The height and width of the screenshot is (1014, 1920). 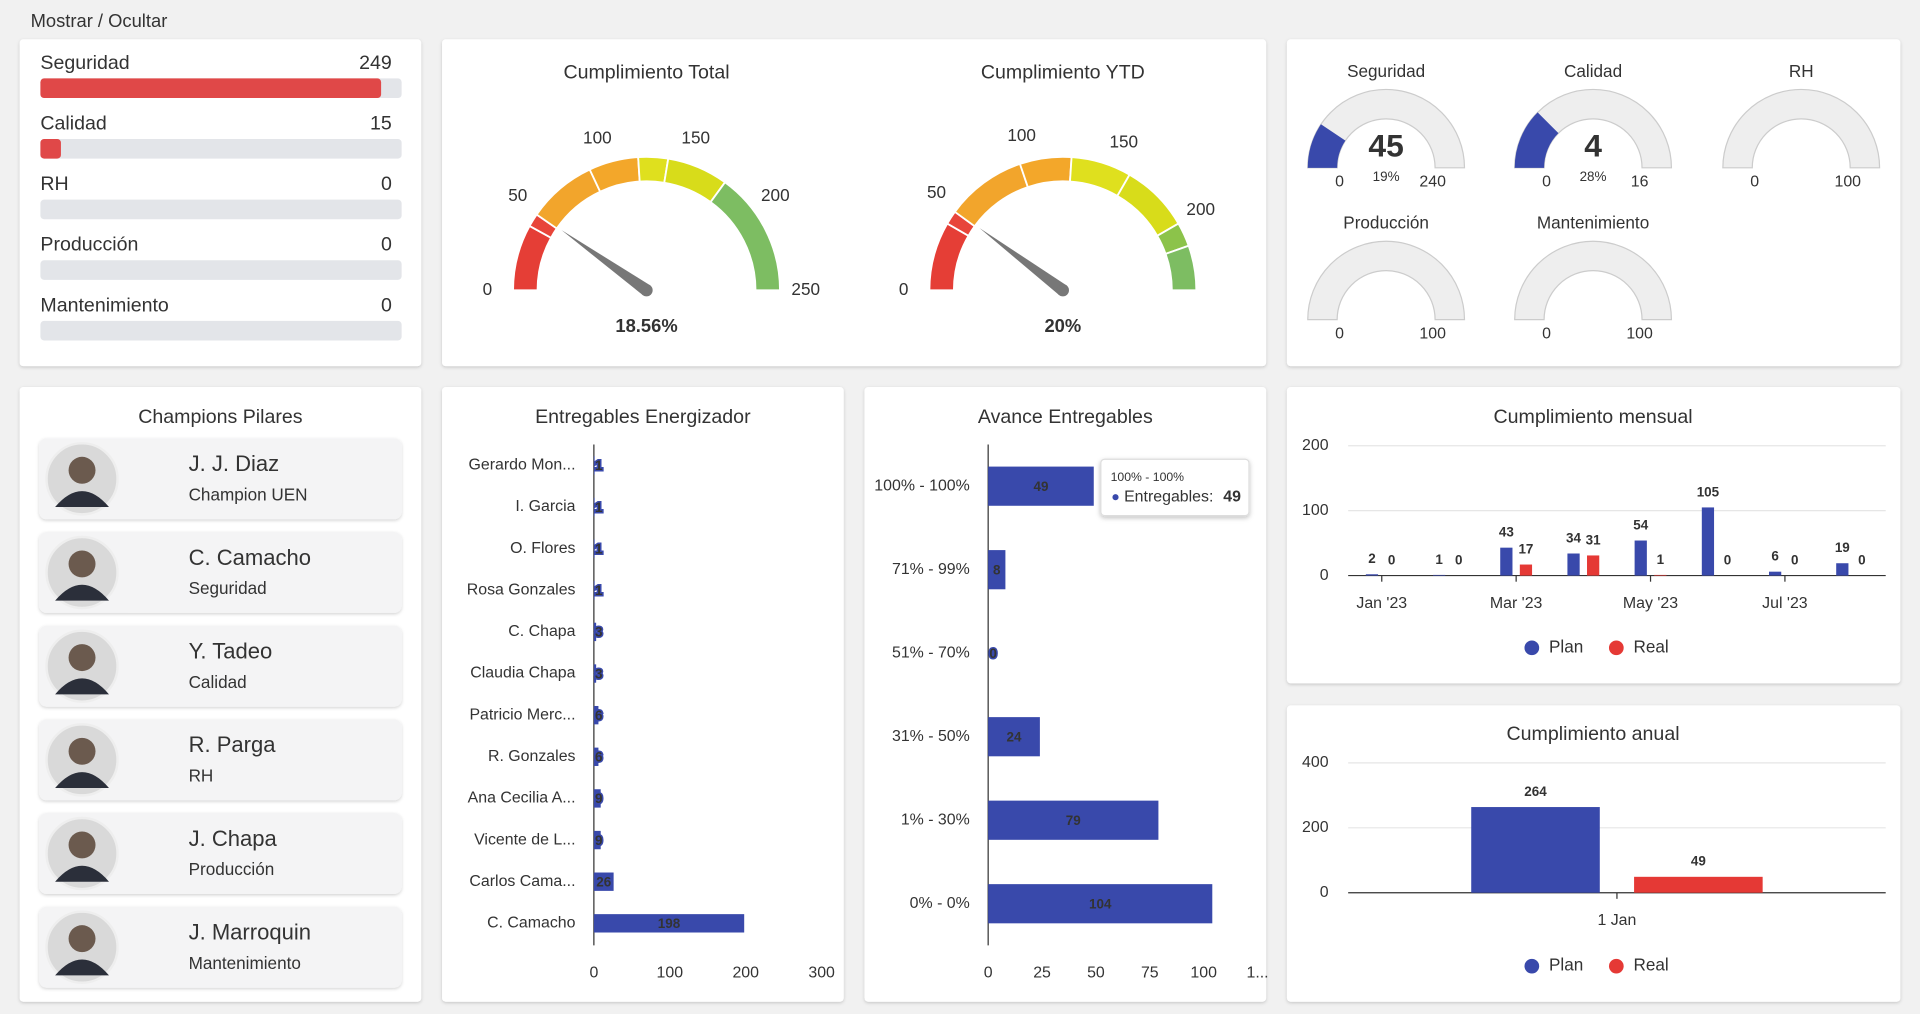 I want to click on x-tick-label: 0, so click(x=593, y=973).